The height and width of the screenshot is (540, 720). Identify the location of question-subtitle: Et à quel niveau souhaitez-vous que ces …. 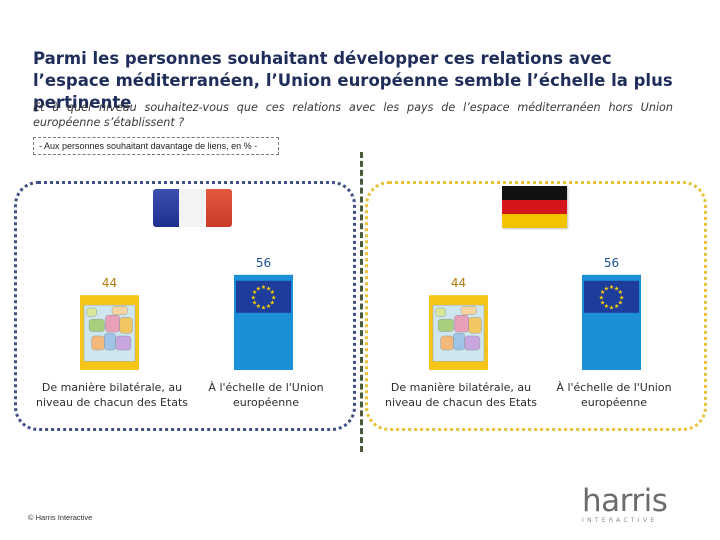
(353, 115).